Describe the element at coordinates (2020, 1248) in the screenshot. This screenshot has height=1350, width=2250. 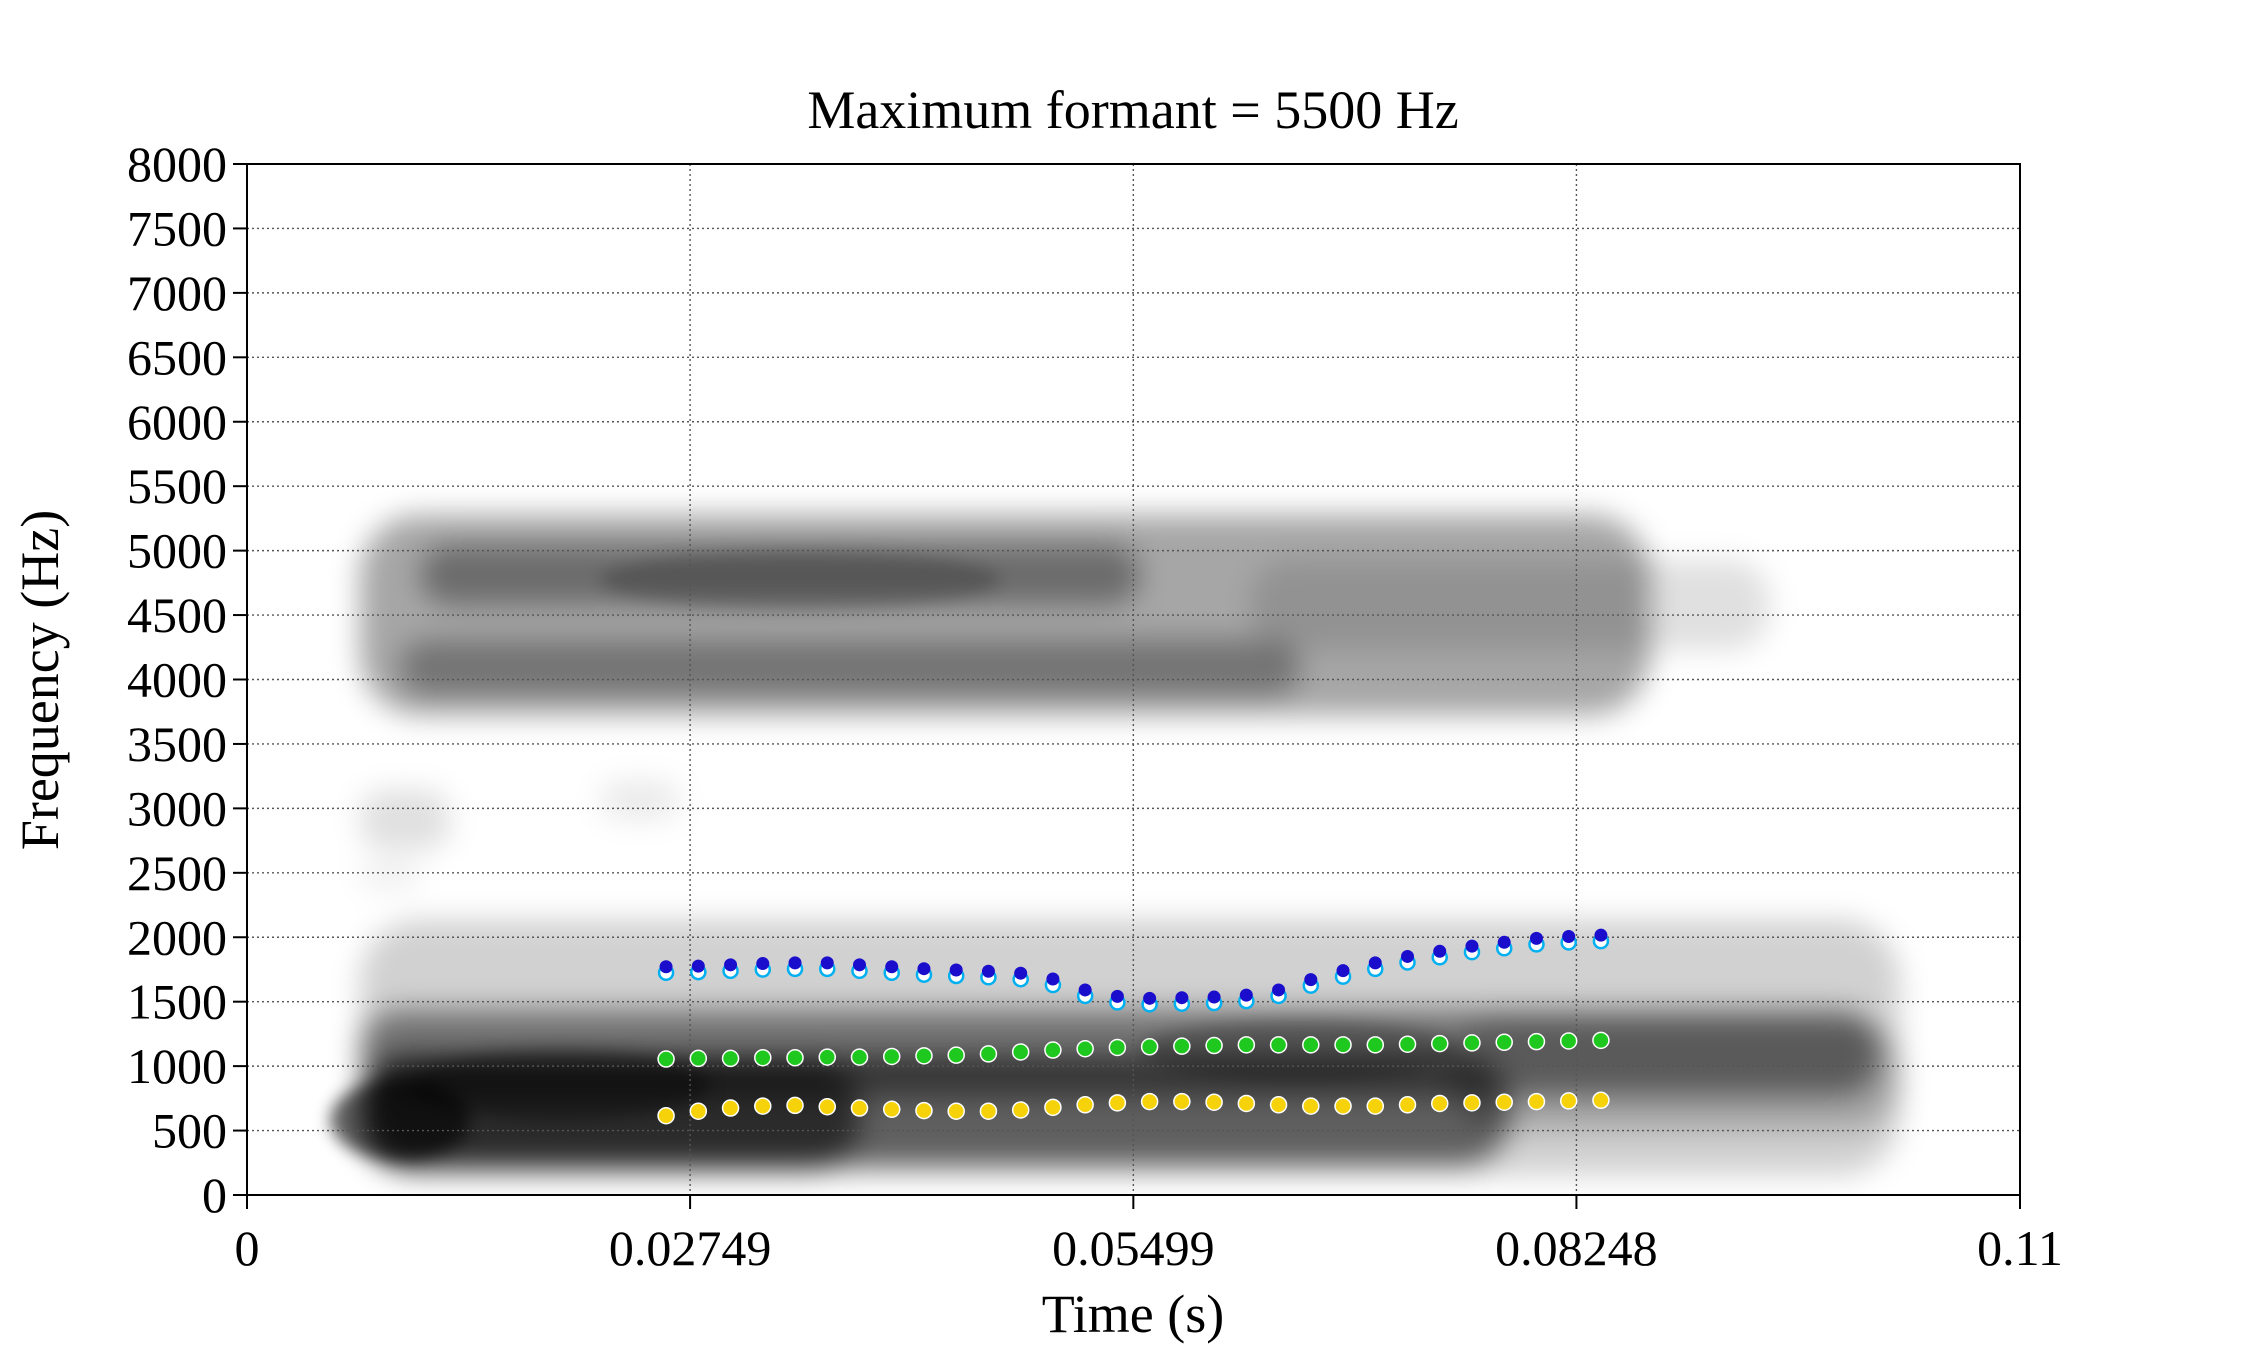
I see `x-tick-label: 0.11` at that location.